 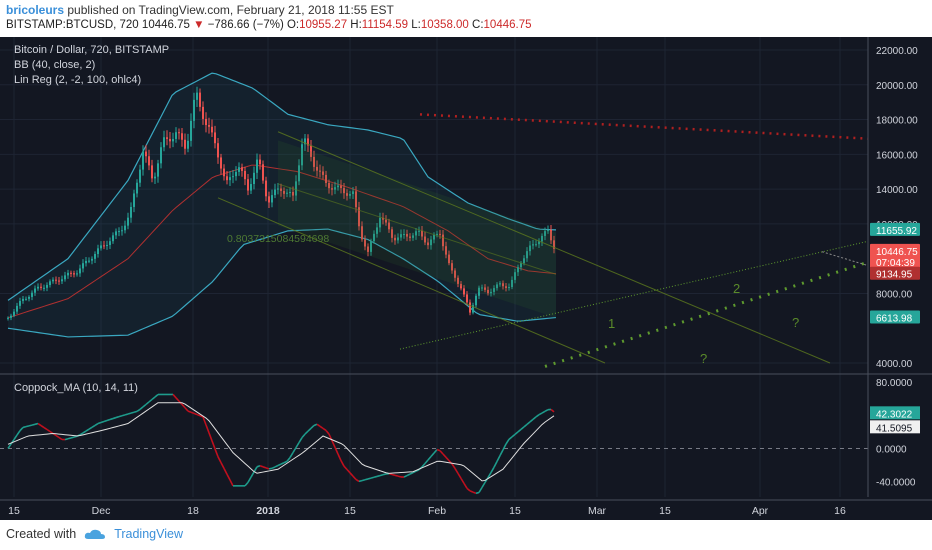 I want to click on projection-gray-line, so click(x=845, y=259).